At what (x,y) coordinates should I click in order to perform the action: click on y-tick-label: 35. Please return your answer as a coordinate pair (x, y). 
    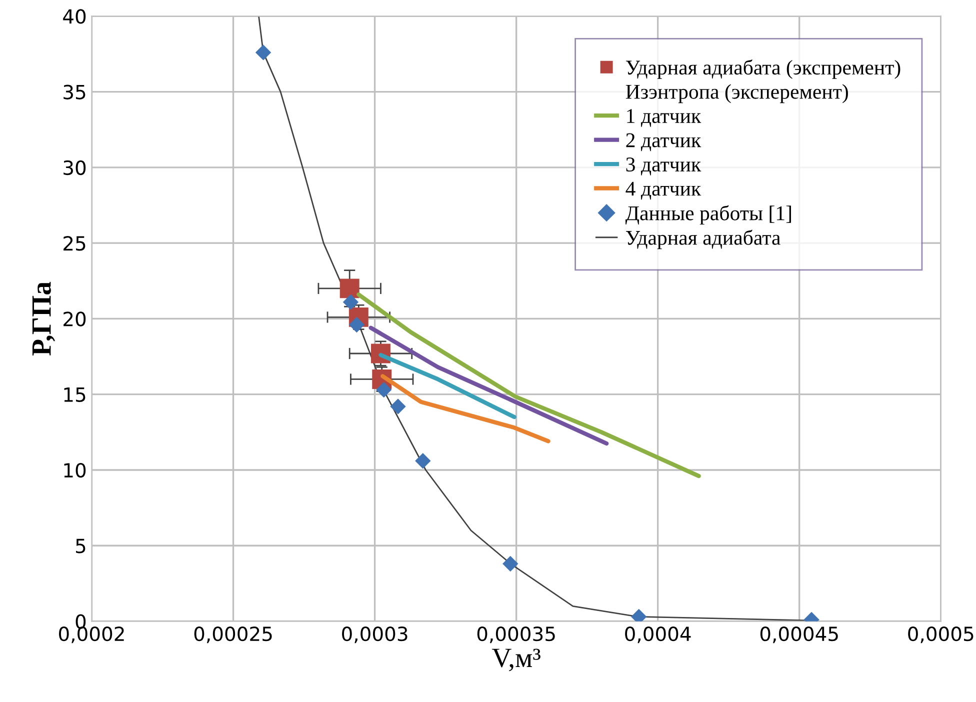
    Looking at the image, I should click on (75, 92).